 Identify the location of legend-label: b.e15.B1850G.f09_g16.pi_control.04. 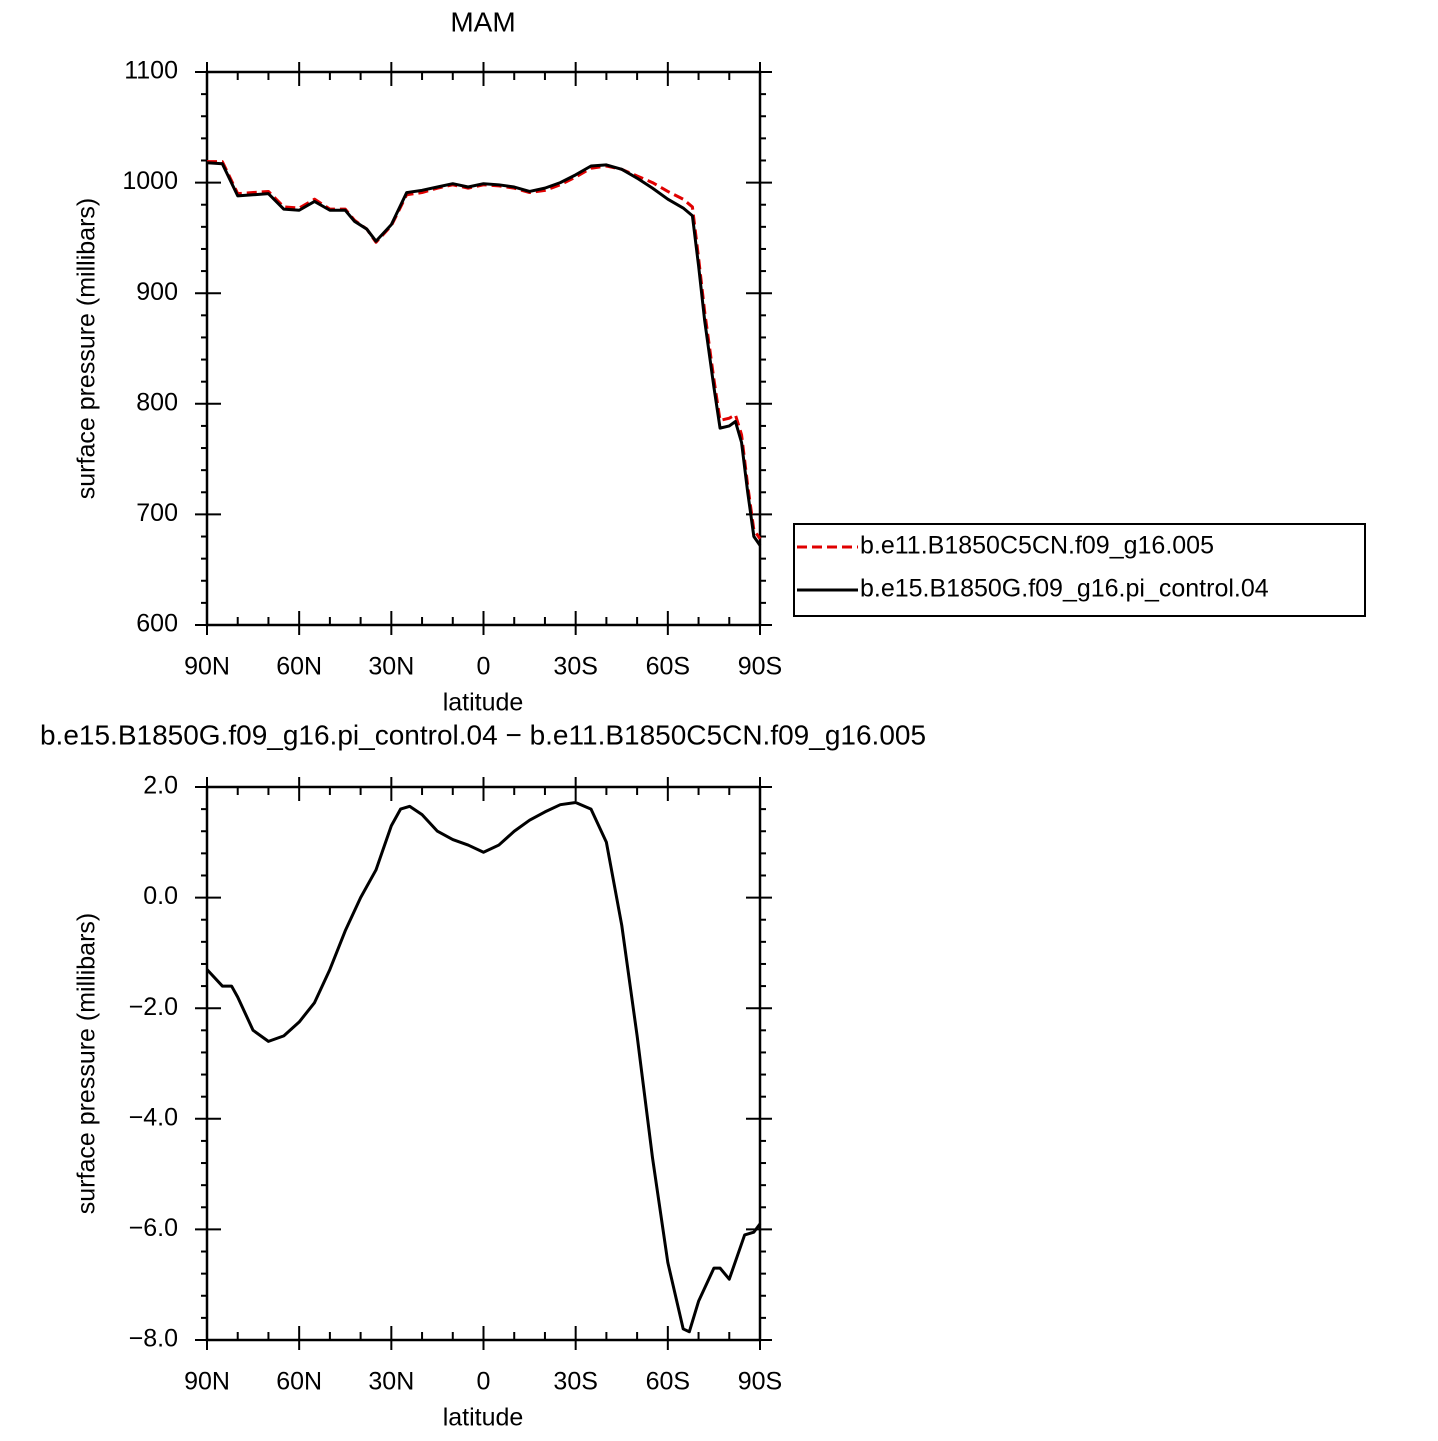
(1064, 589).